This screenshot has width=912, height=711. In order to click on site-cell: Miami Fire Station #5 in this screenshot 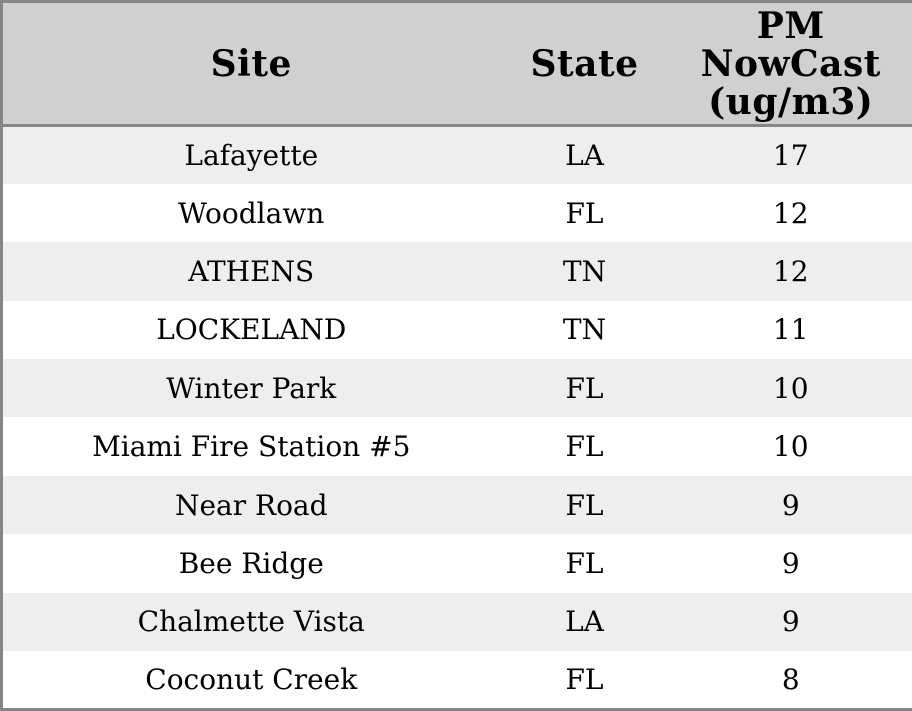, I will do `click(251, 447)`.